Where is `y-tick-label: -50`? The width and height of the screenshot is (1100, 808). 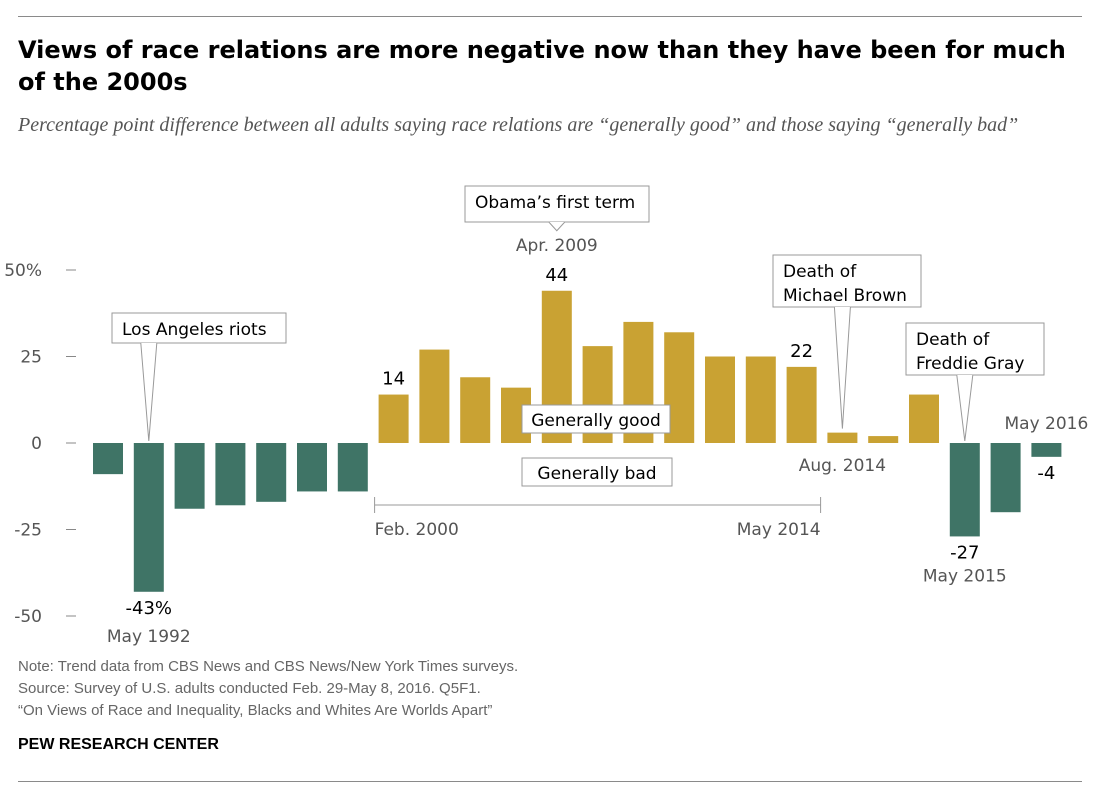 y-tick-label: -50 is located at coordinates (28, 617).